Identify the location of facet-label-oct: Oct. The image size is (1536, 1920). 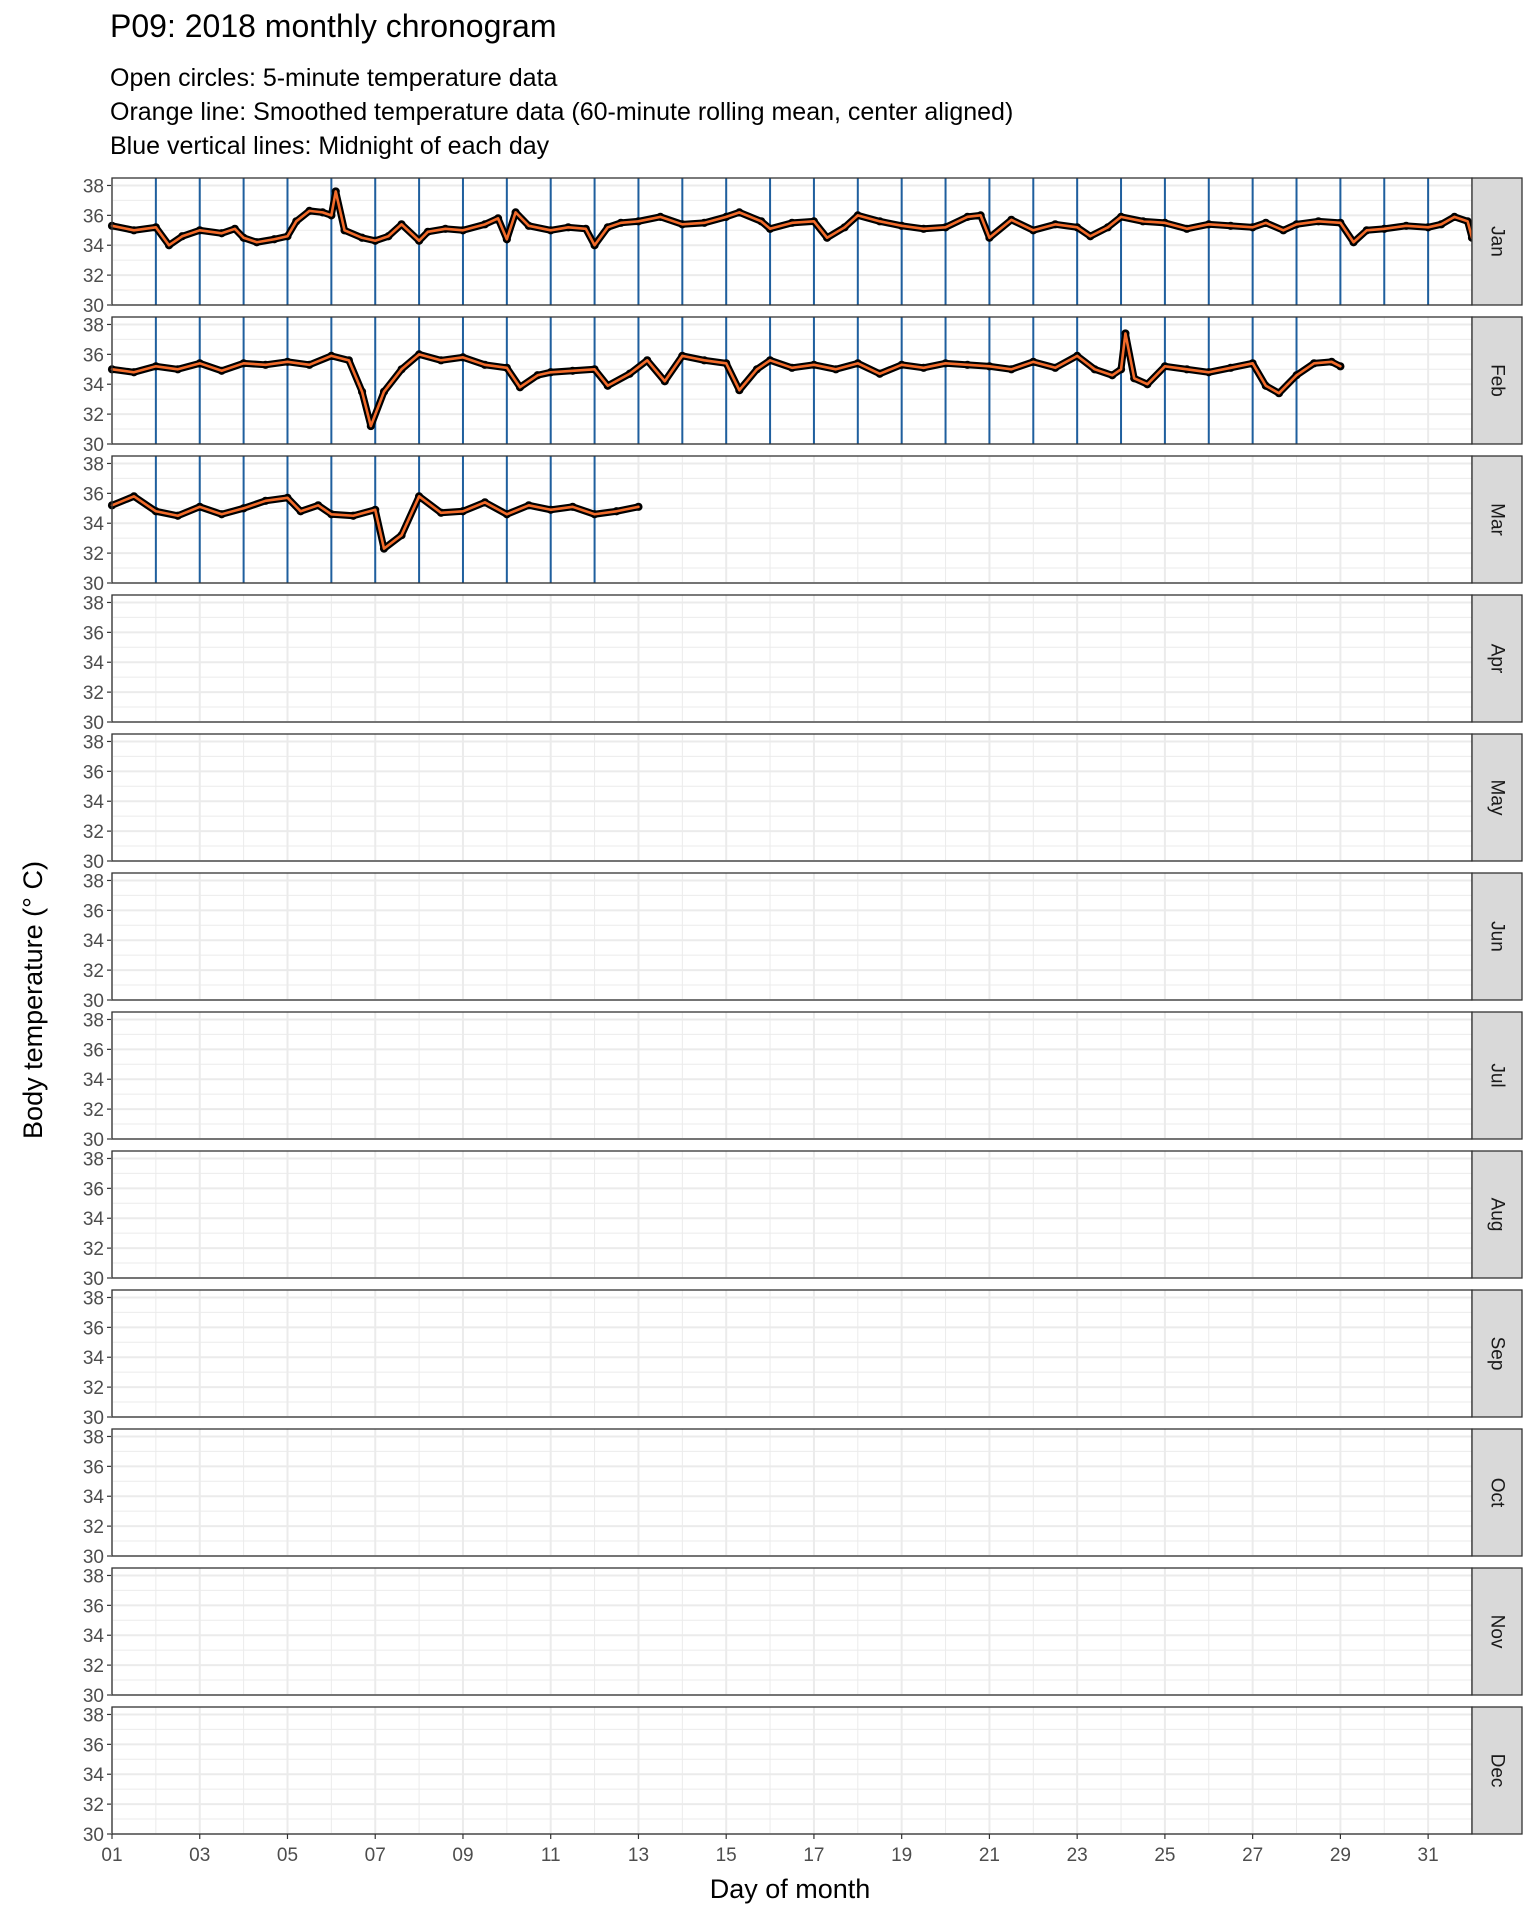
(1497, 1493).